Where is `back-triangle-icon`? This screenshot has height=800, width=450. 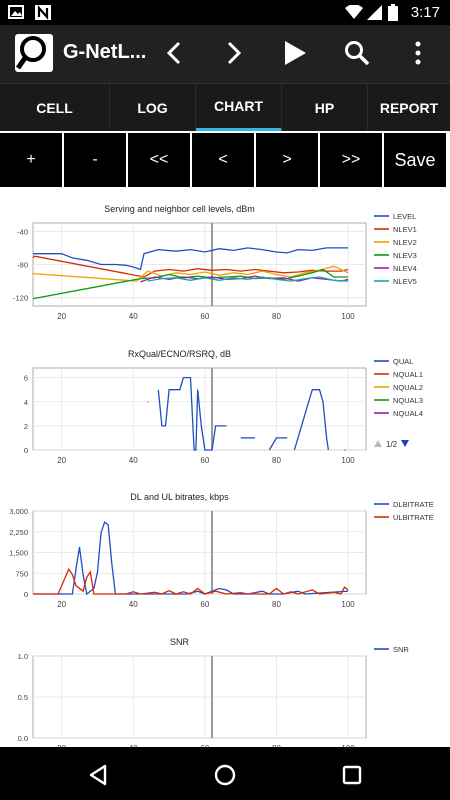 back-triangle-icon is located at coordinates (98, 775).